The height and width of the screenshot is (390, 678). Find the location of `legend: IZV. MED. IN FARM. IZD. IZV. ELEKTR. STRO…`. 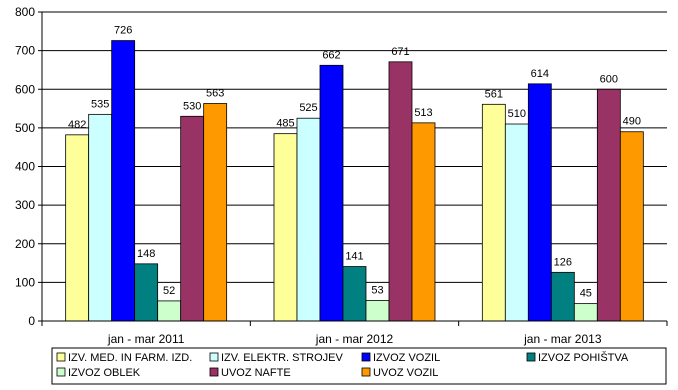

legend: IZV. MED. IN FARM. IZD. IZV. ELEKTR. STRO… is located at coordinates (359, 366).